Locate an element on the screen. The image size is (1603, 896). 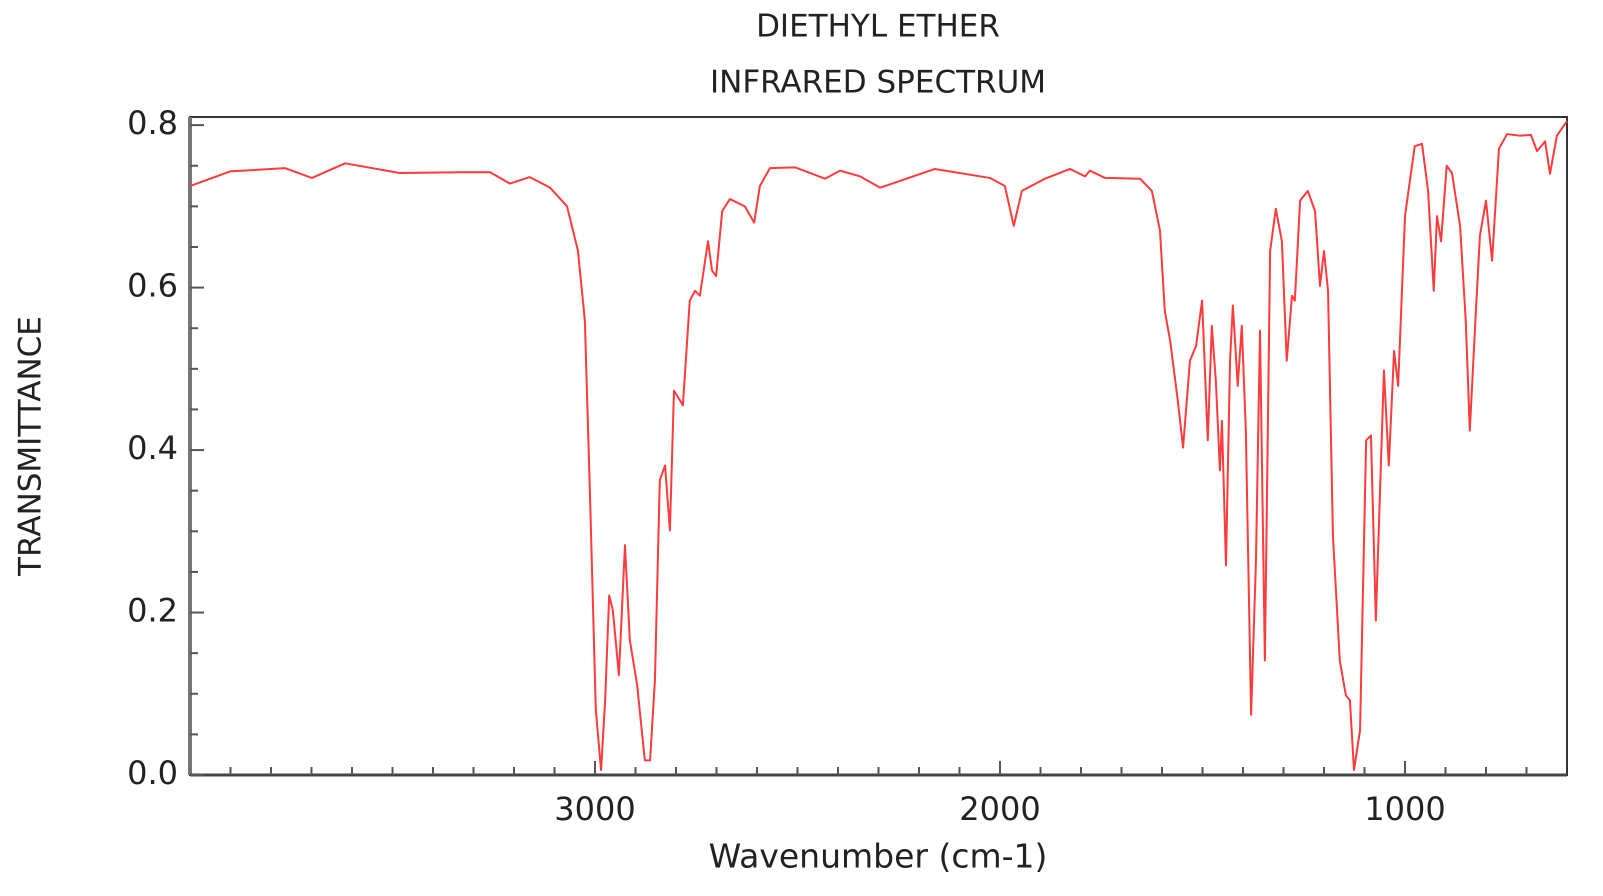
chart-title: DIETHYL ETHER is located at coordinates (878, 27).